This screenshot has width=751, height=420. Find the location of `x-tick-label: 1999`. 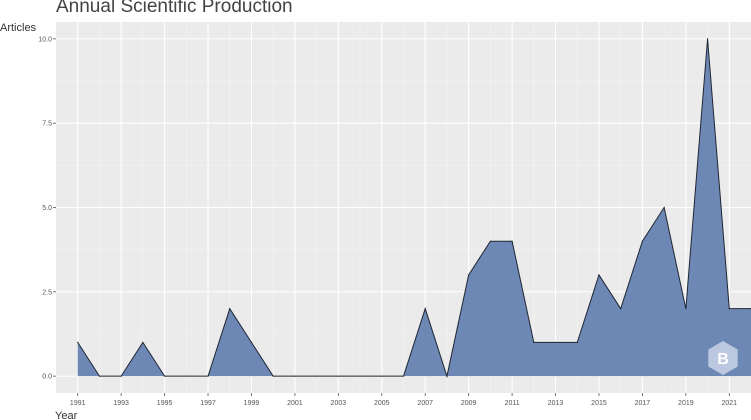

x-tick-label: 1999 is located at coordinates (252, 403).